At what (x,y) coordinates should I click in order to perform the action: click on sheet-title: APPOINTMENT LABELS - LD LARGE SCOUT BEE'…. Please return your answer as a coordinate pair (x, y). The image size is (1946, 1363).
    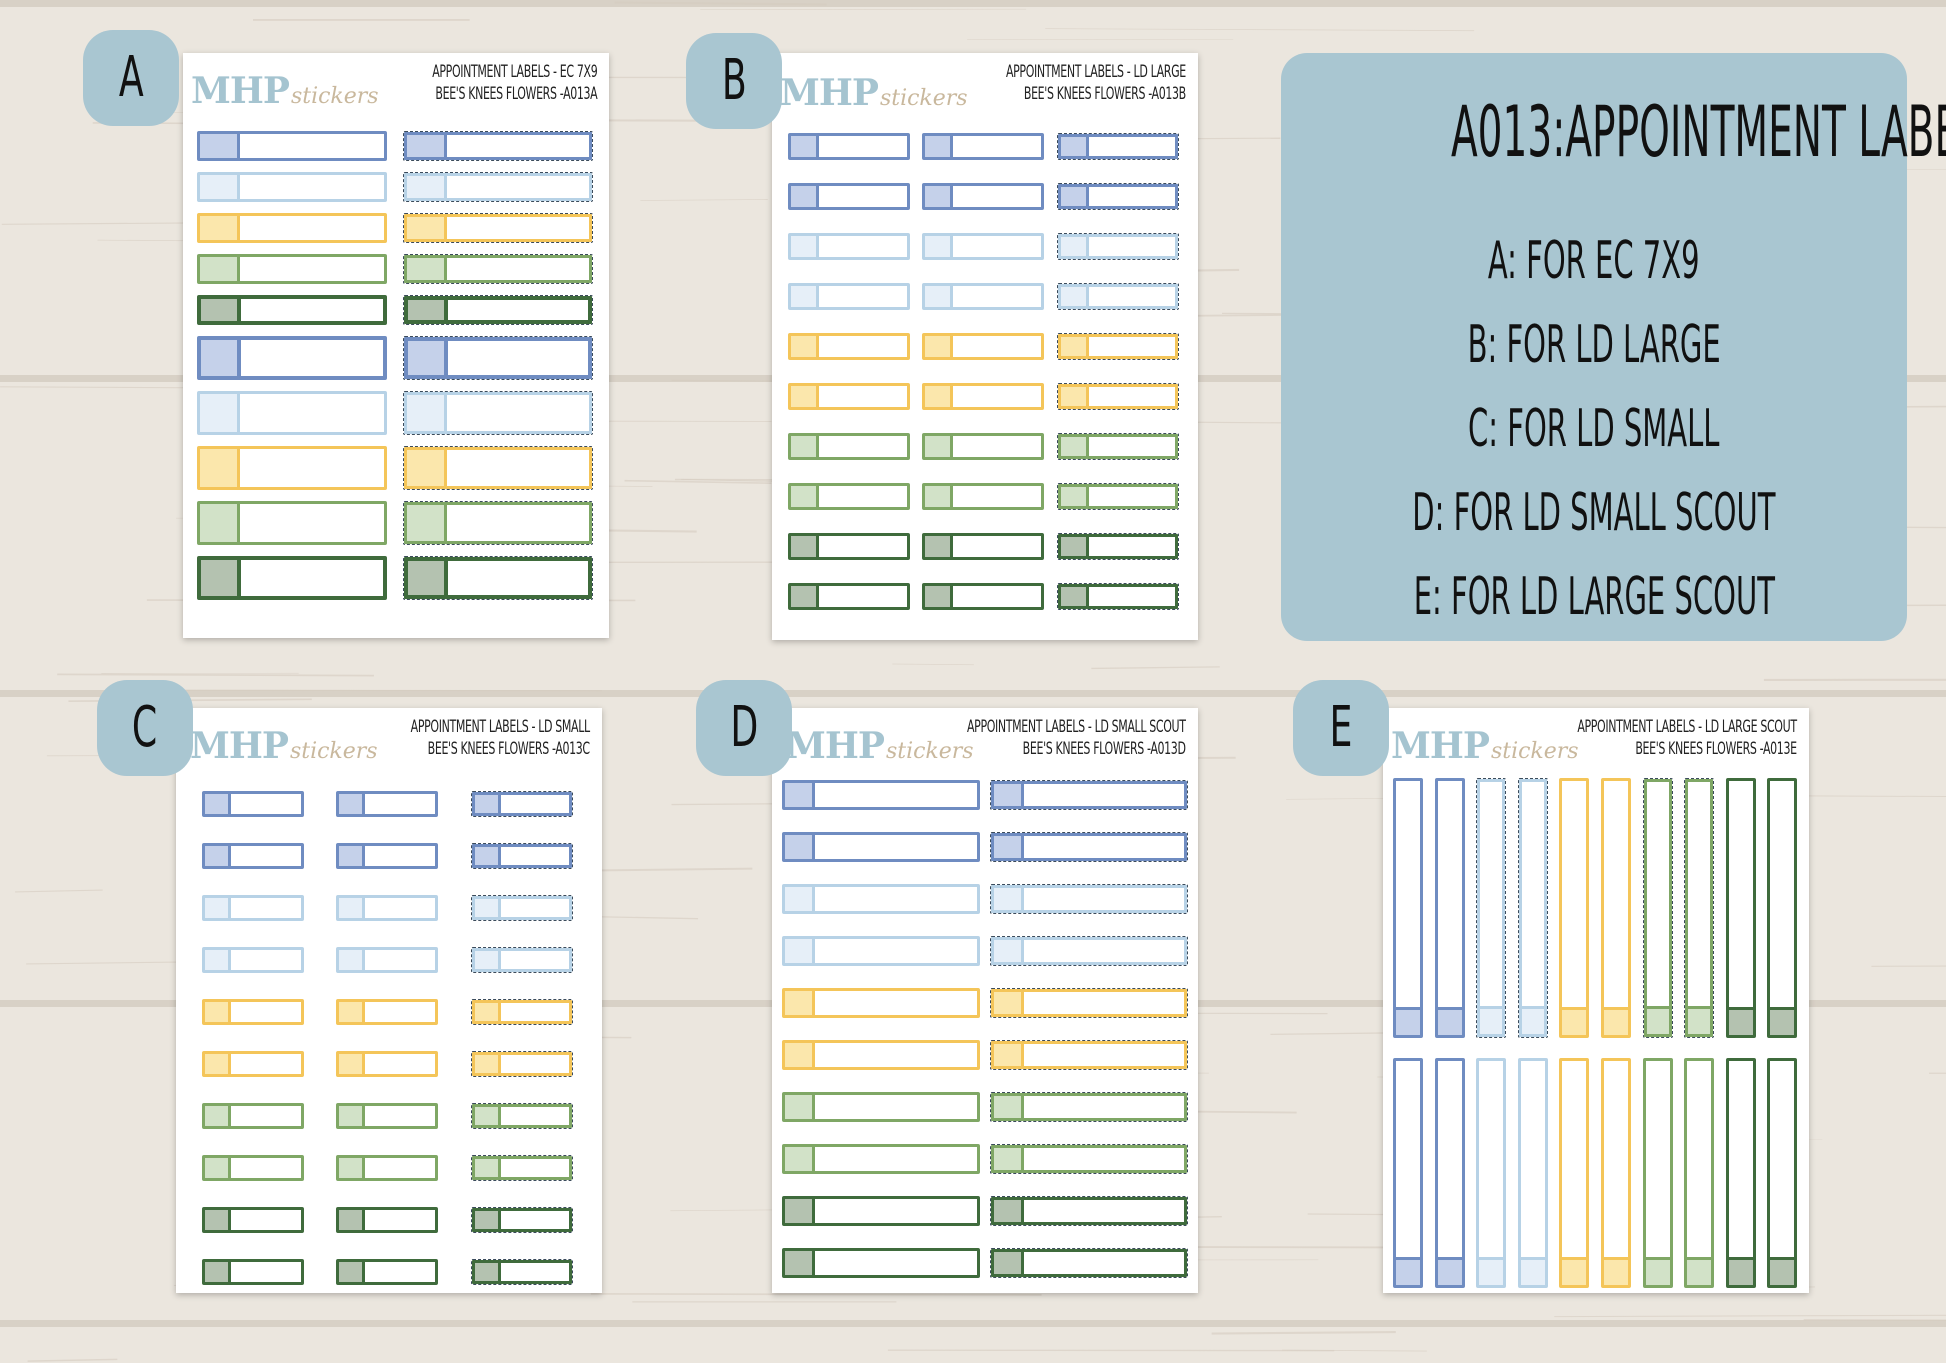
    Looking at the image, I should click on (1688, 738).